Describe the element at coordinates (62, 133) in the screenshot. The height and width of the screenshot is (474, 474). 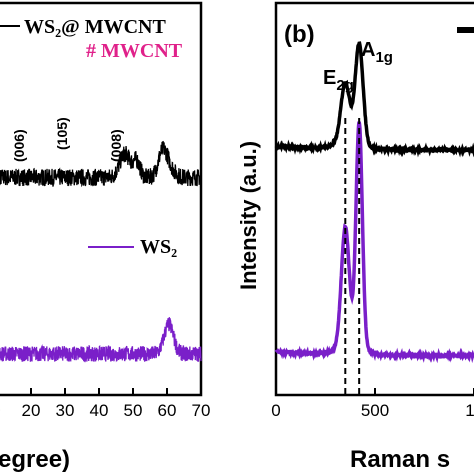
I see `peak-label-105: (105)` at that location.